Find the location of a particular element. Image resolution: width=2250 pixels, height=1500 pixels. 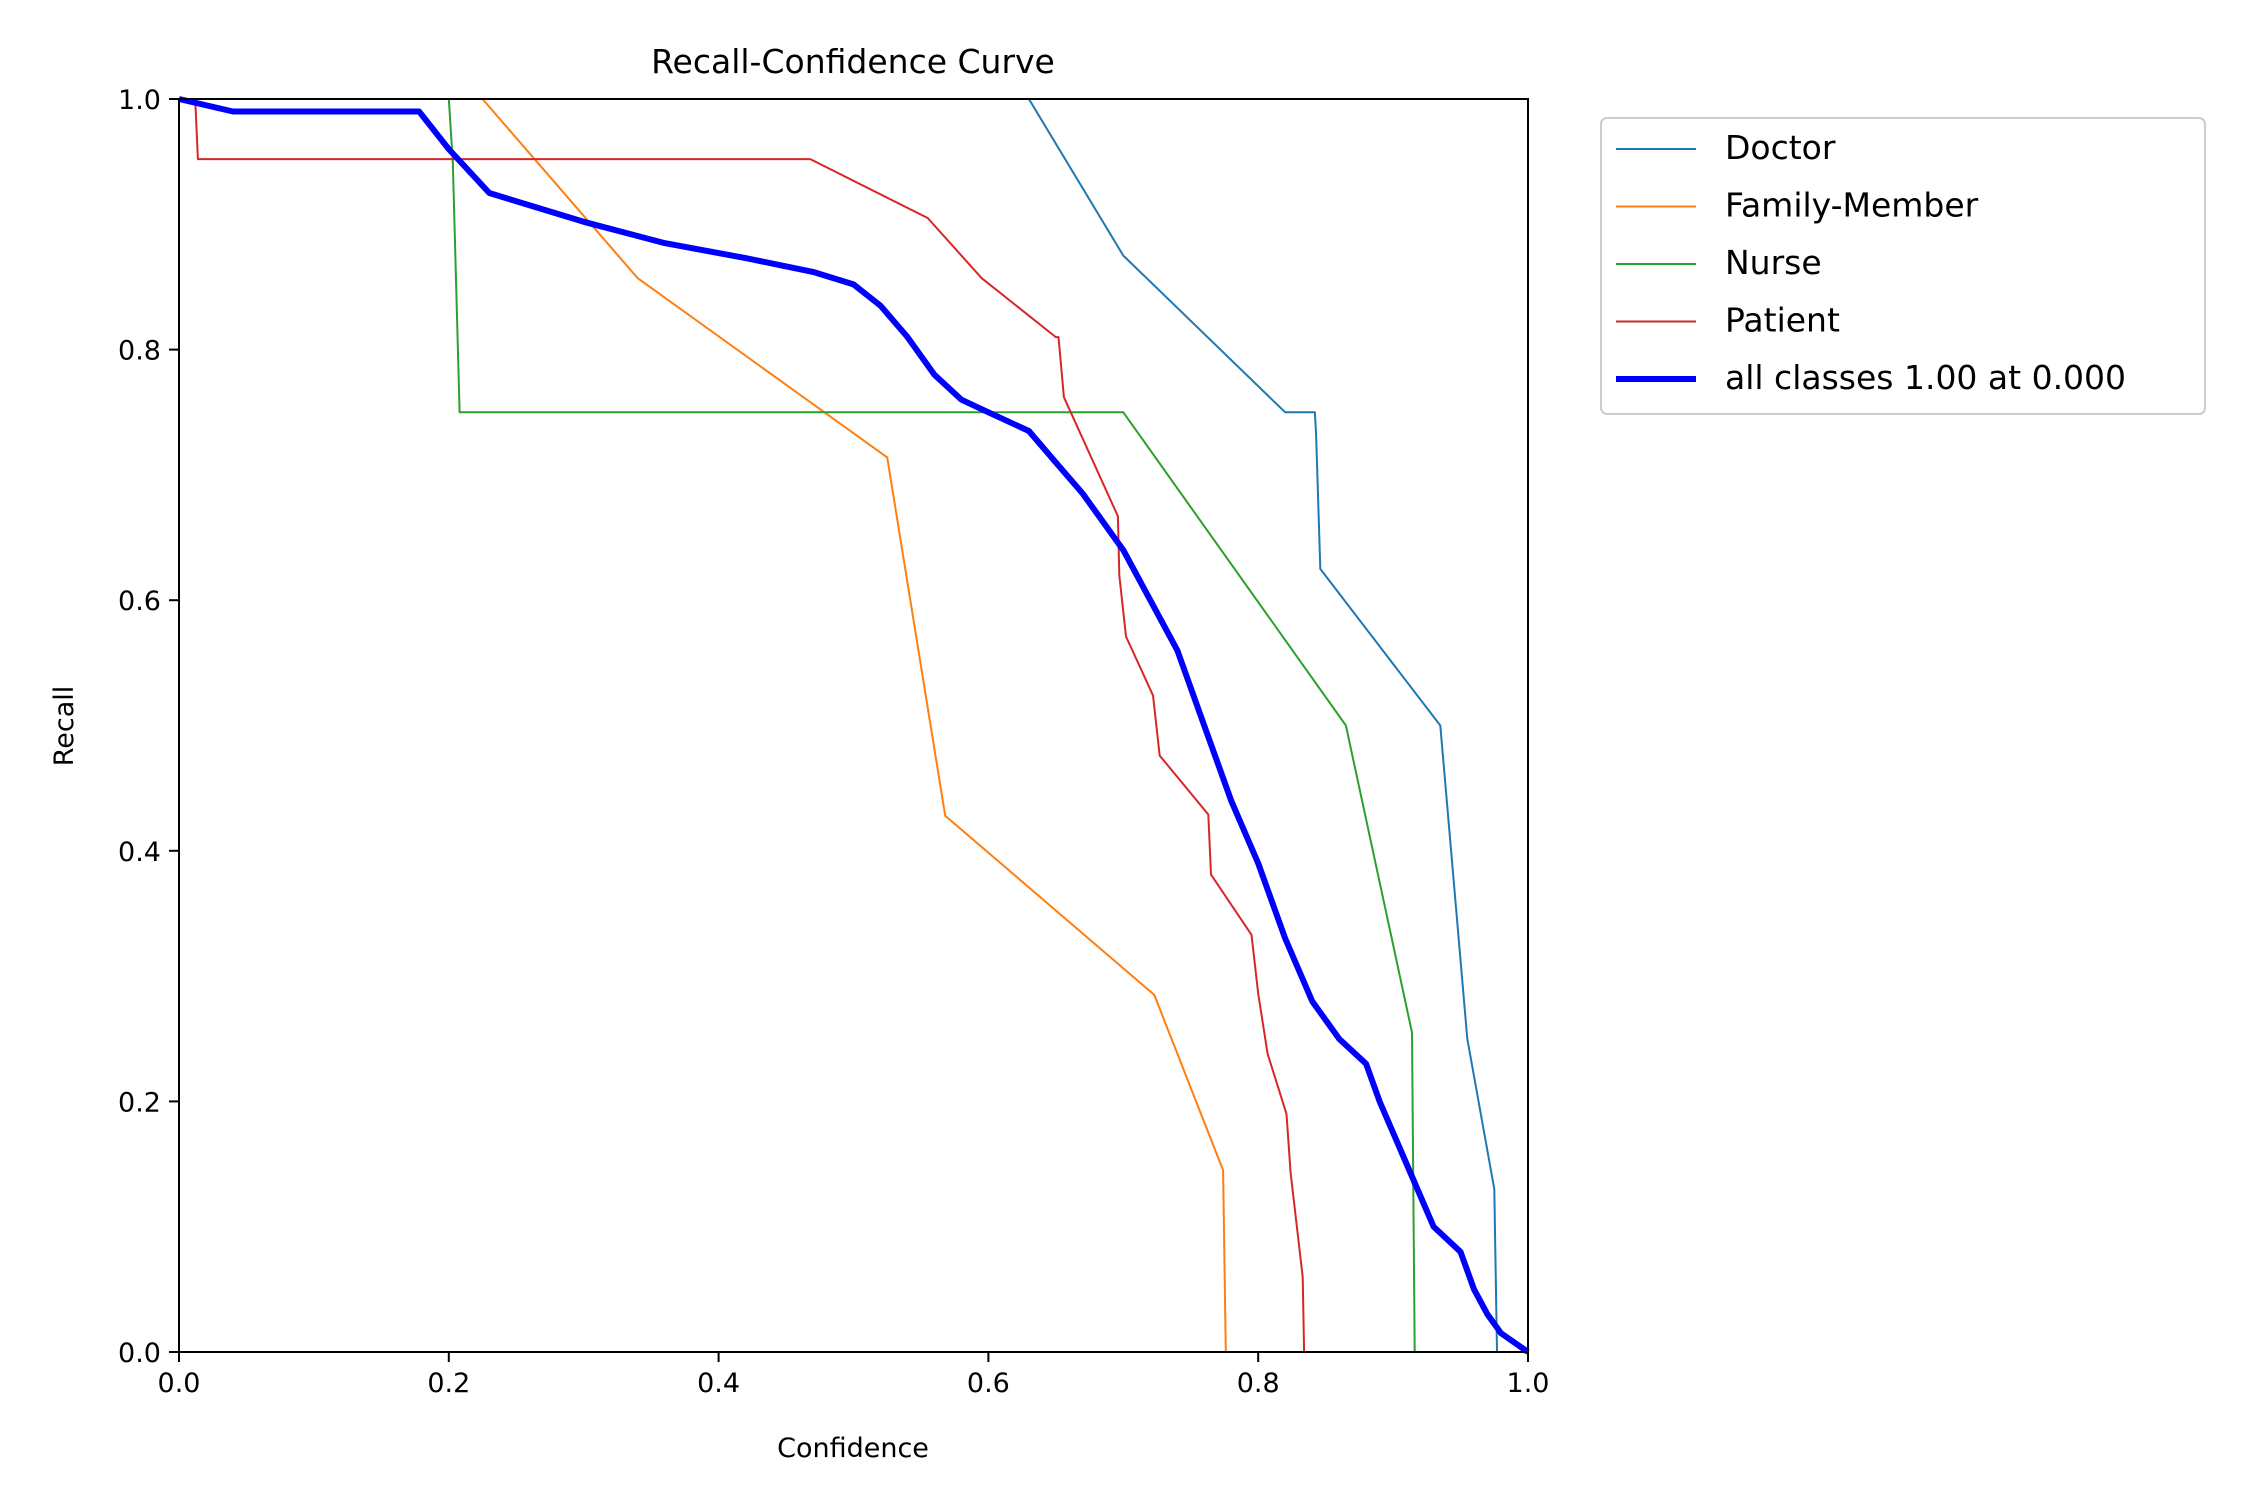

y-axis: 0.0 0.2 0.4 0.6 0.8 1.0 is located at coordinates (148, 727).